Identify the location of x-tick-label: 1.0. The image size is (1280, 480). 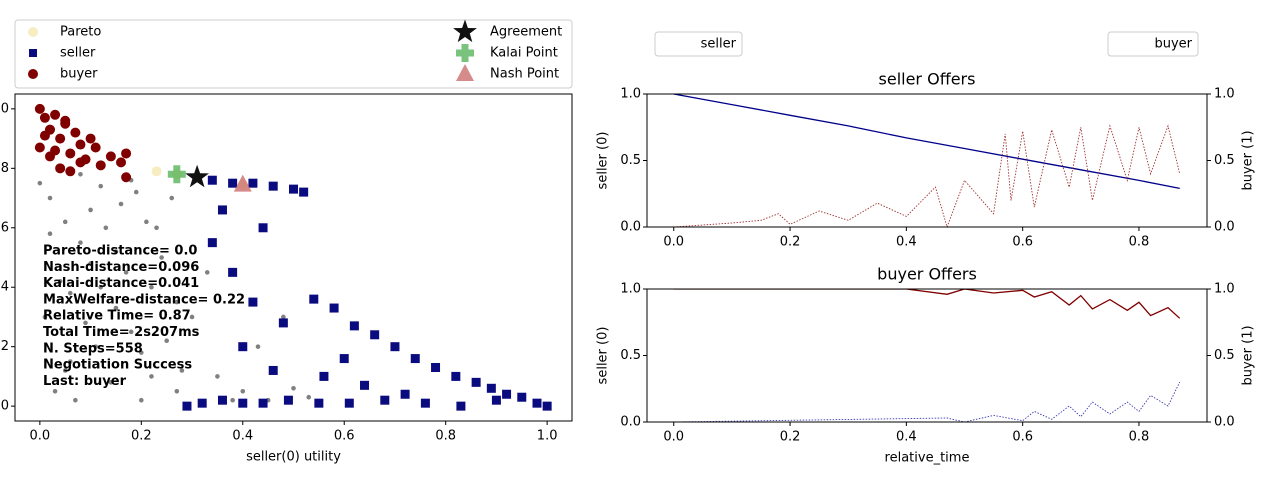
(547, 436).